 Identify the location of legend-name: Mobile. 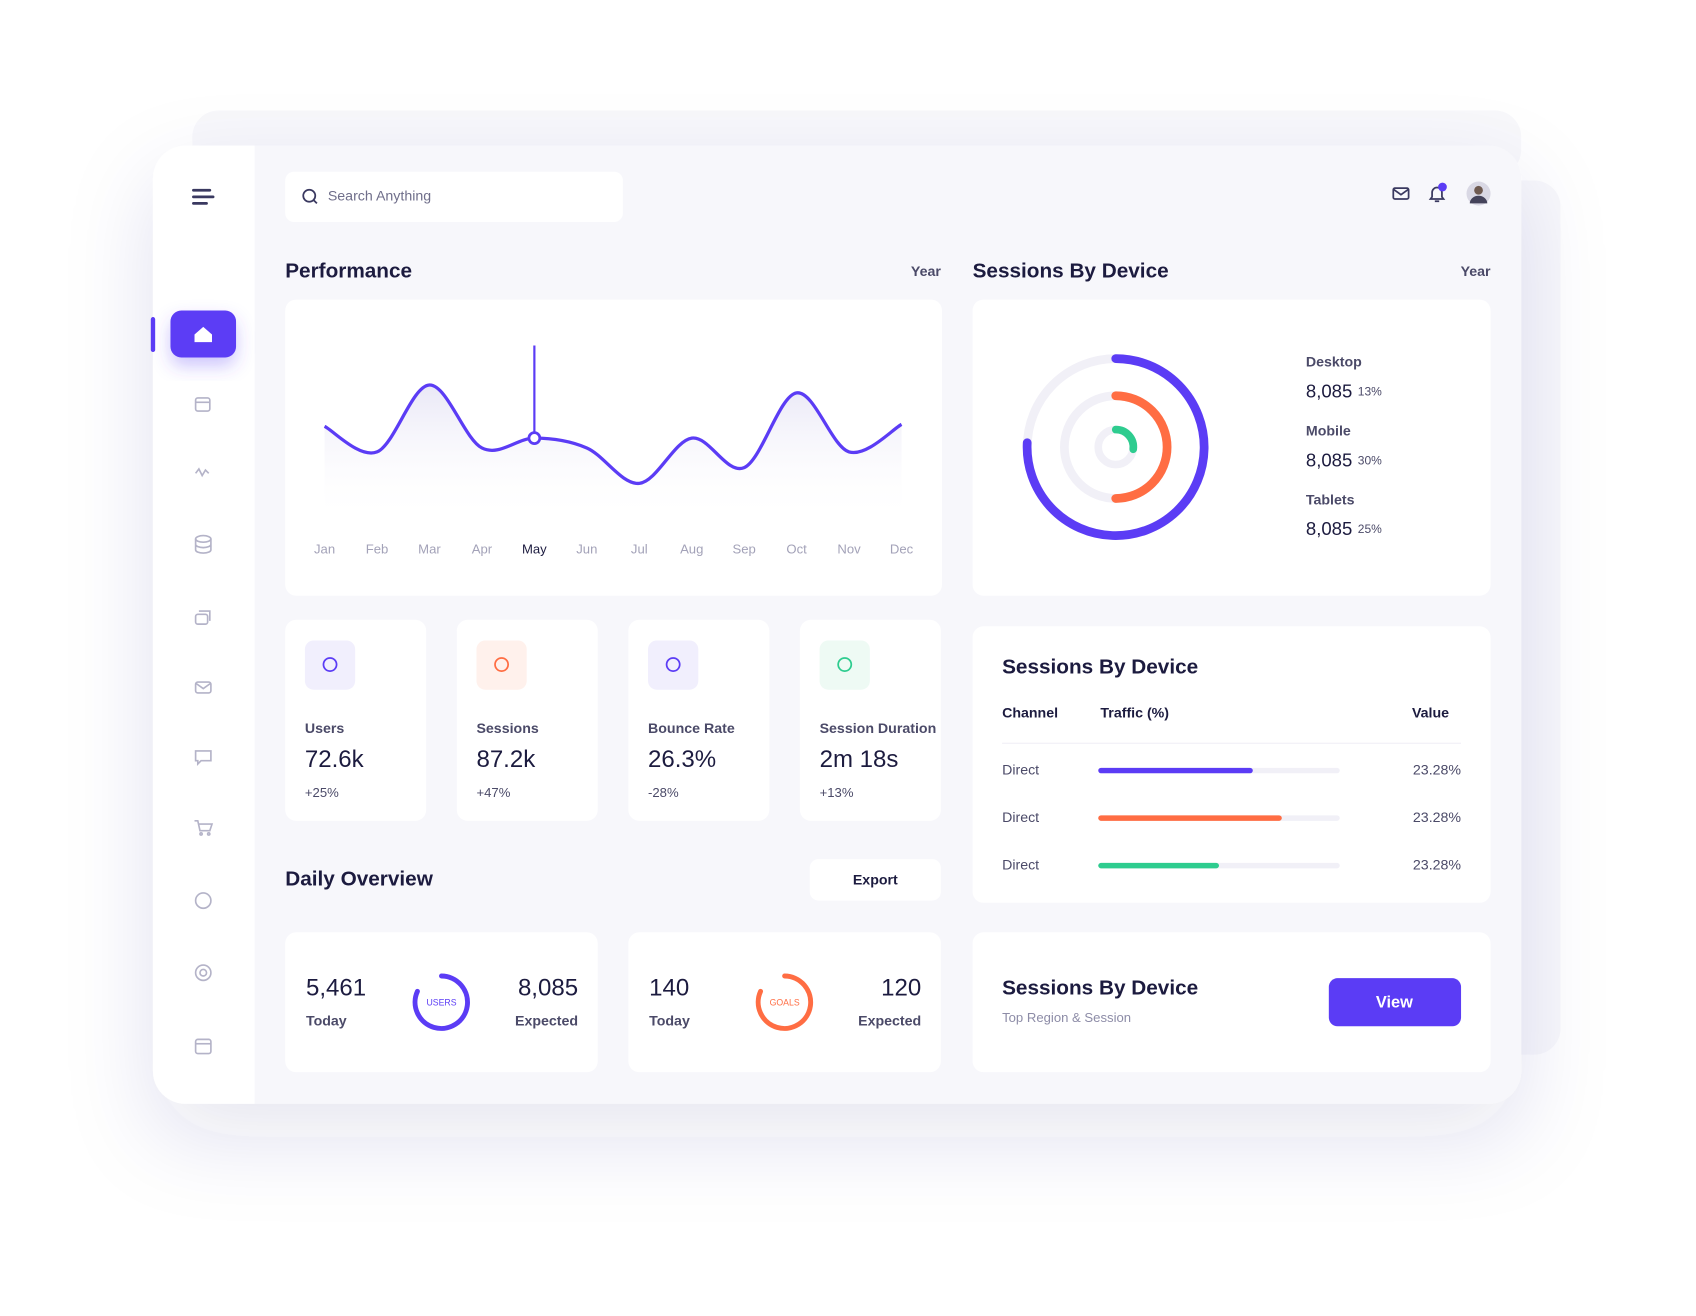
(1328, 432).